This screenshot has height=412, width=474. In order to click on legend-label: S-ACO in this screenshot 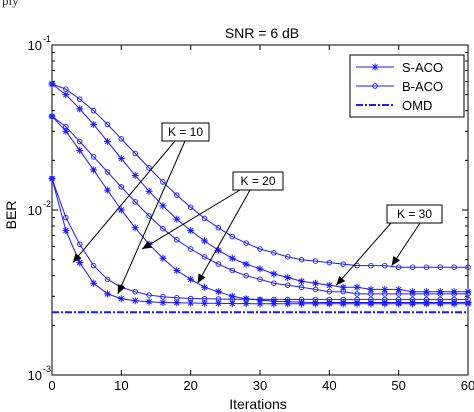, I will do `click(422, 67)`.